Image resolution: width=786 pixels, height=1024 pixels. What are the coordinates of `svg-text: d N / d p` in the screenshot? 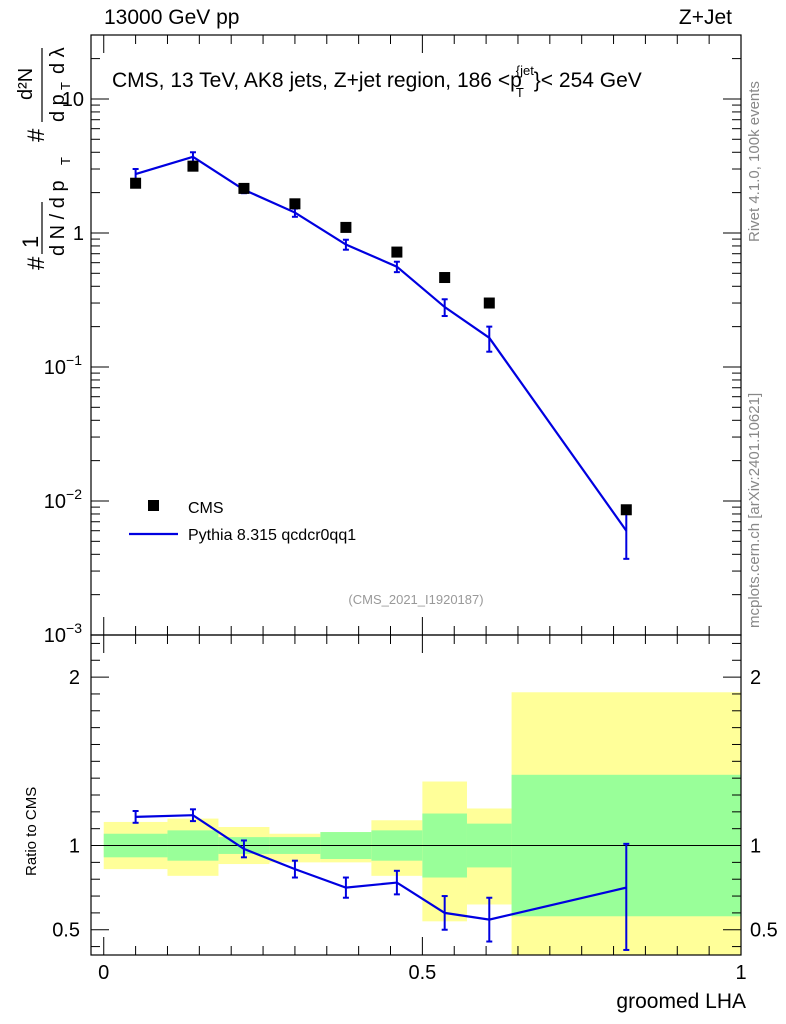 It's located at (58, 218).